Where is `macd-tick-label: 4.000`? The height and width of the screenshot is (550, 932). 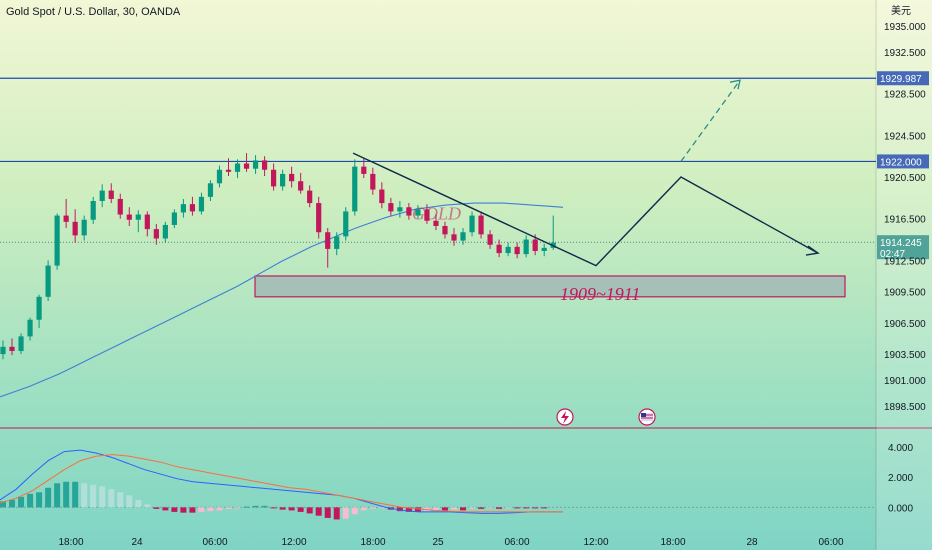 macd-tick-label: 4.000 is located at coordinates (900, 448).